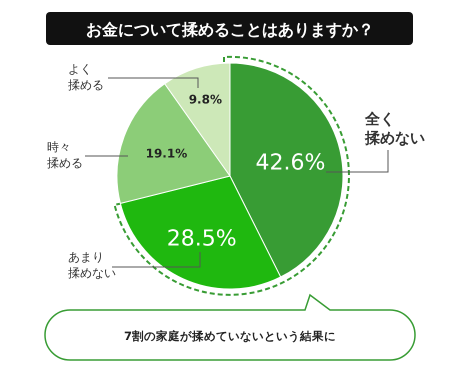  I want to click on text: 7割の家庭が揉めていないという結果に, so click(230, 336).